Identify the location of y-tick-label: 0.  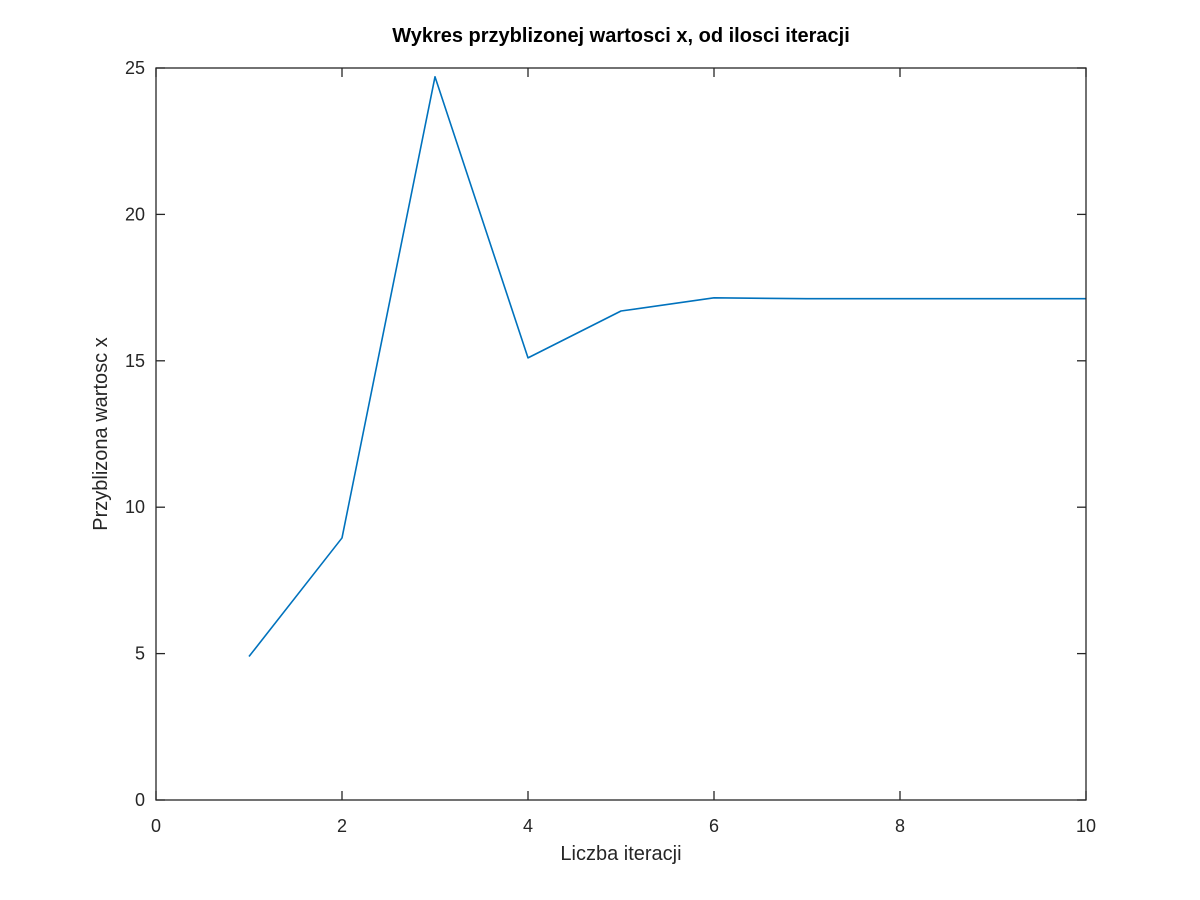
(140, 800).